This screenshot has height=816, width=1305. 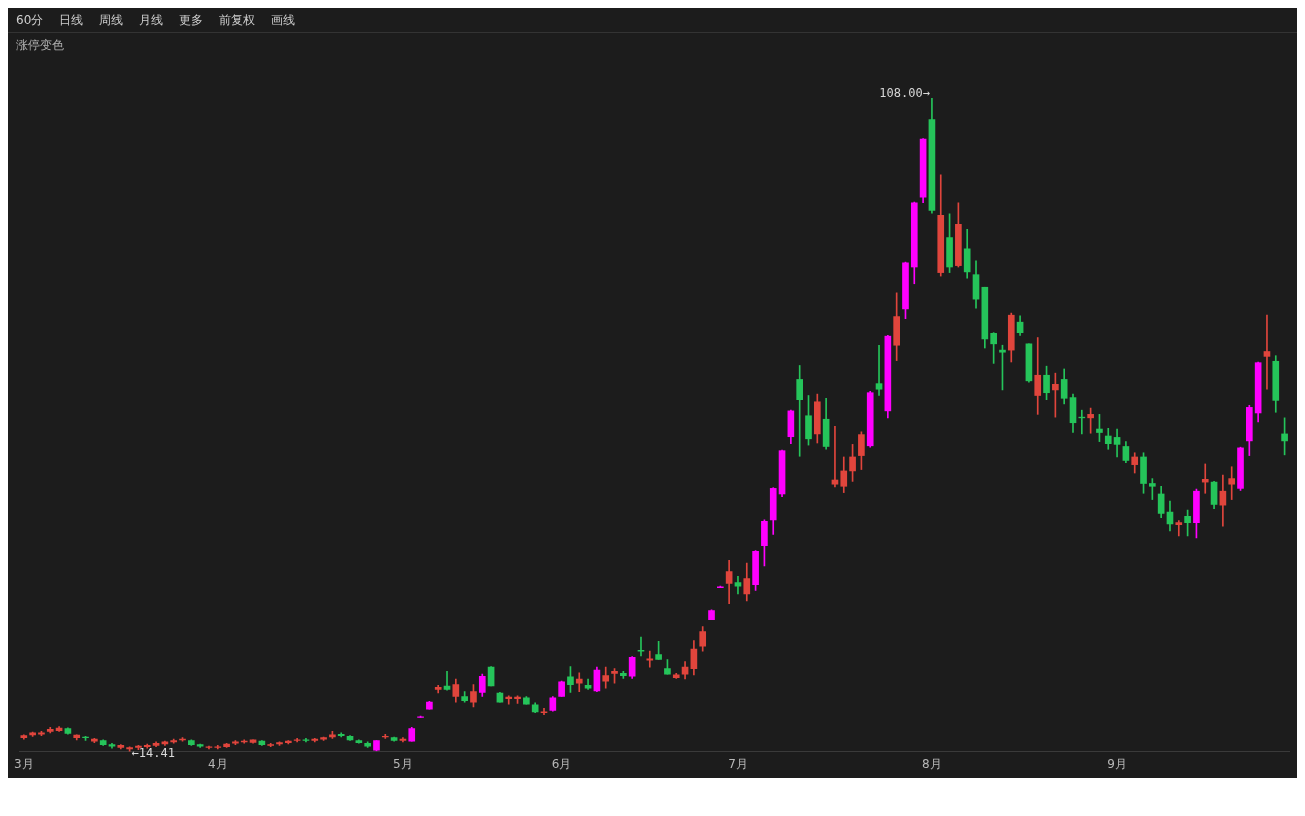 I want to click on text: 周线, so click(x=111, y=20).